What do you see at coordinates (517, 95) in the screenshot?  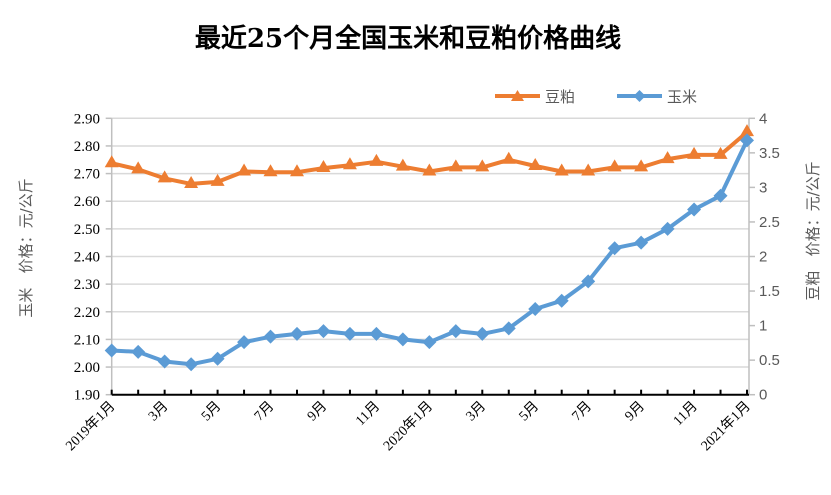 I see `legend-soymeal-triangle-icon` at bounding box center [517, 95].